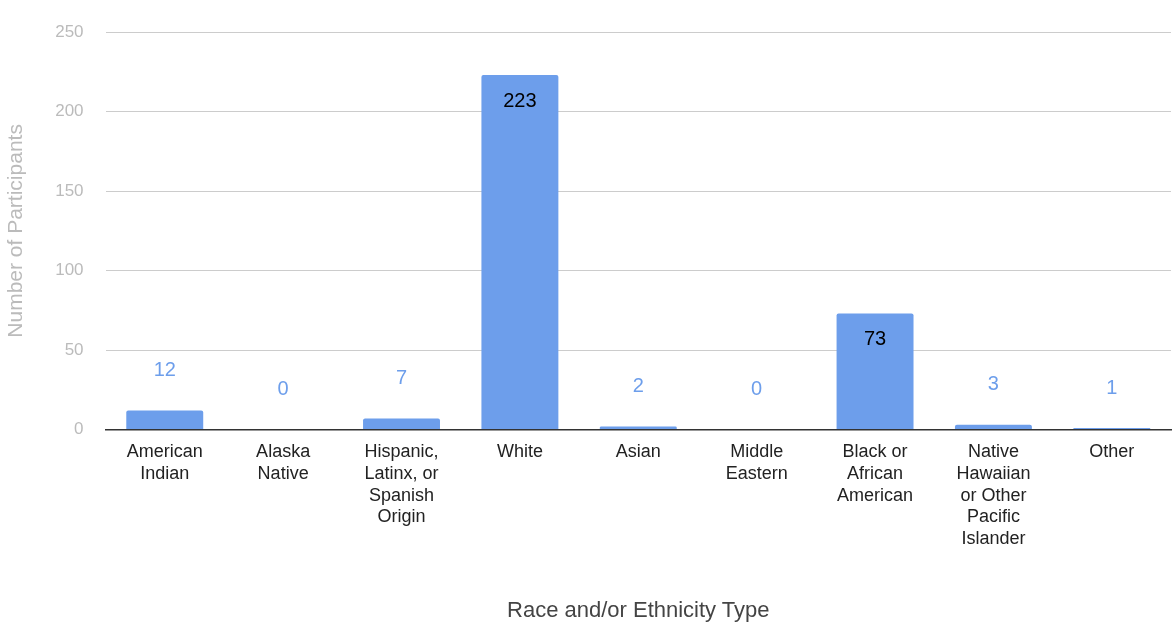 This screenshot has width=1173, height=628. I want to click on y-tick-label: 50, so click(74, 349).